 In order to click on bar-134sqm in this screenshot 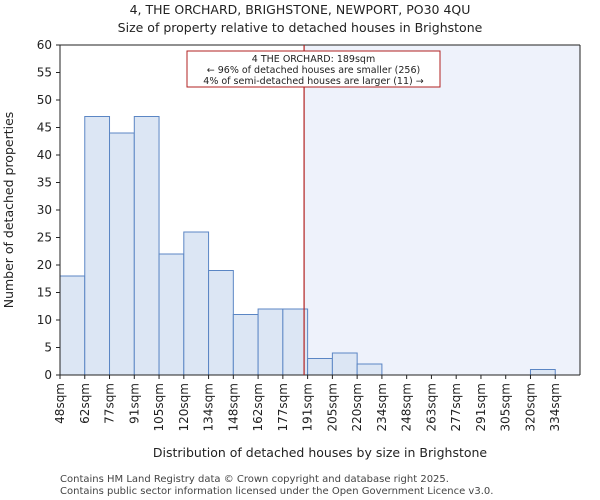, I will do `click(221, 323)`.